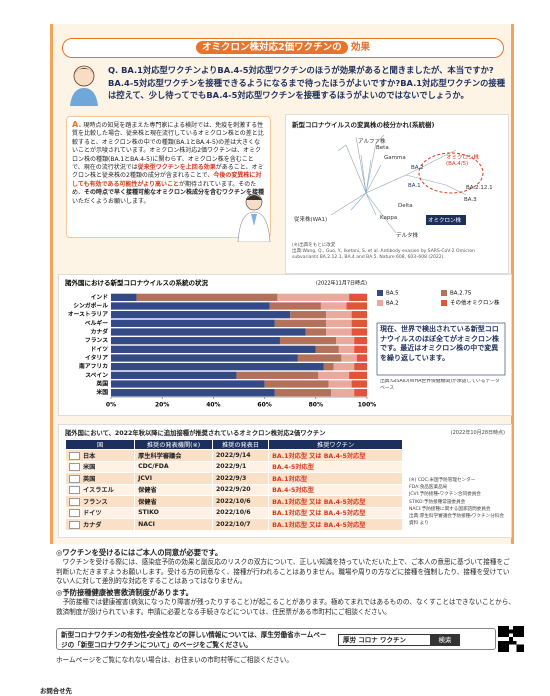  I want to click on cell-text: 2022/9/3, so click(231, 478).